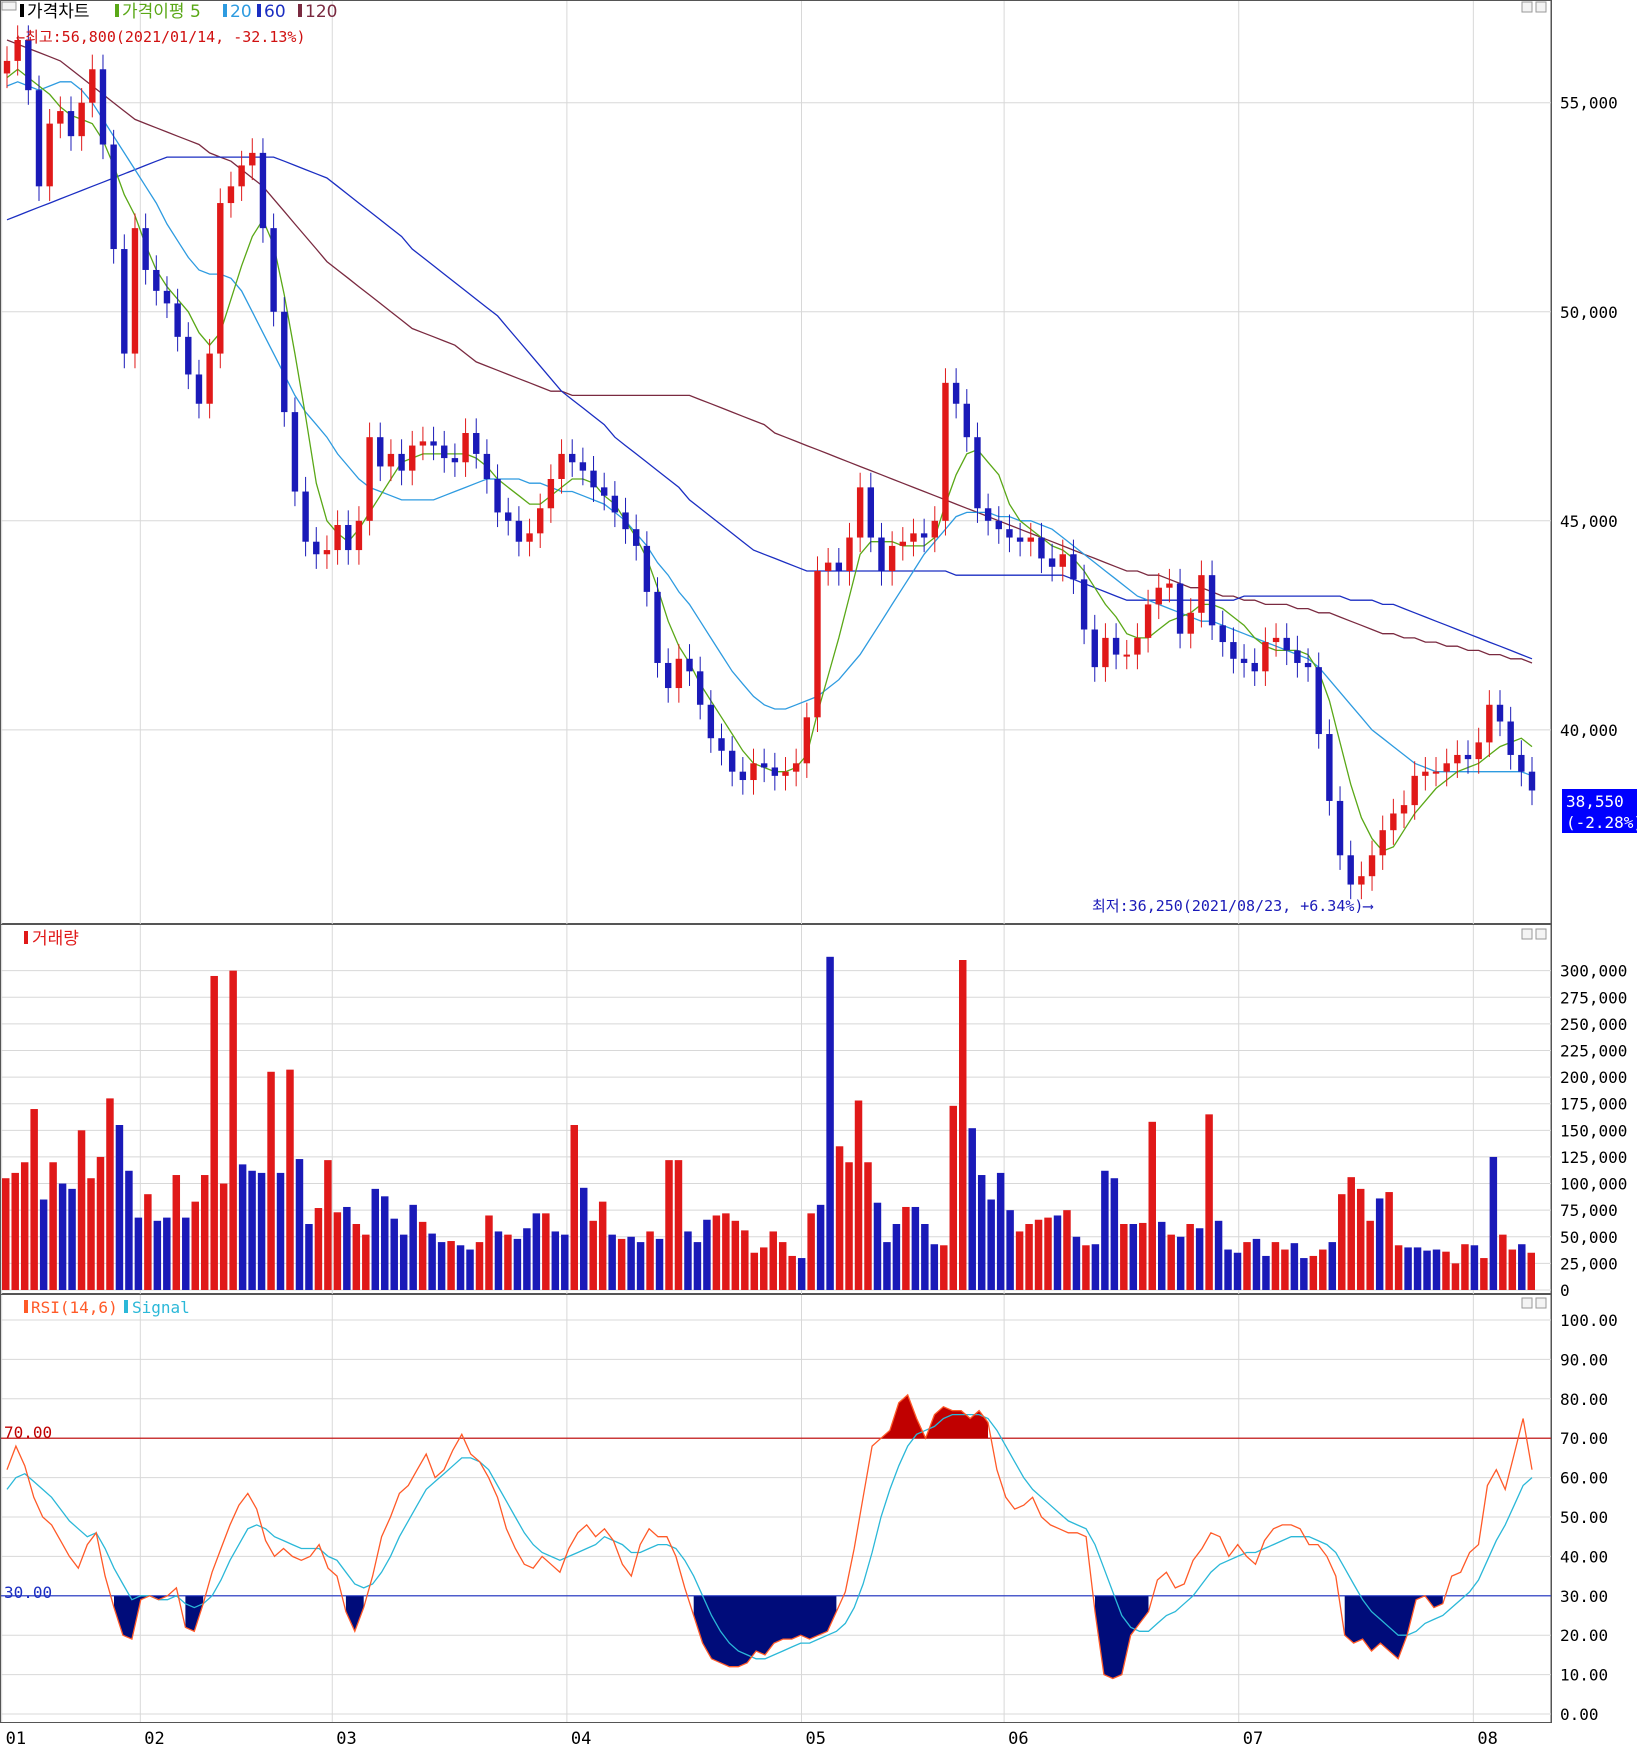 The width and height of the screenshot is (1639, 1750). What do you see at coordinates (1527, 1303) in the screenshot?
I see `rsi-panel-maximize-icon` at bounding box center [1527, 1303].